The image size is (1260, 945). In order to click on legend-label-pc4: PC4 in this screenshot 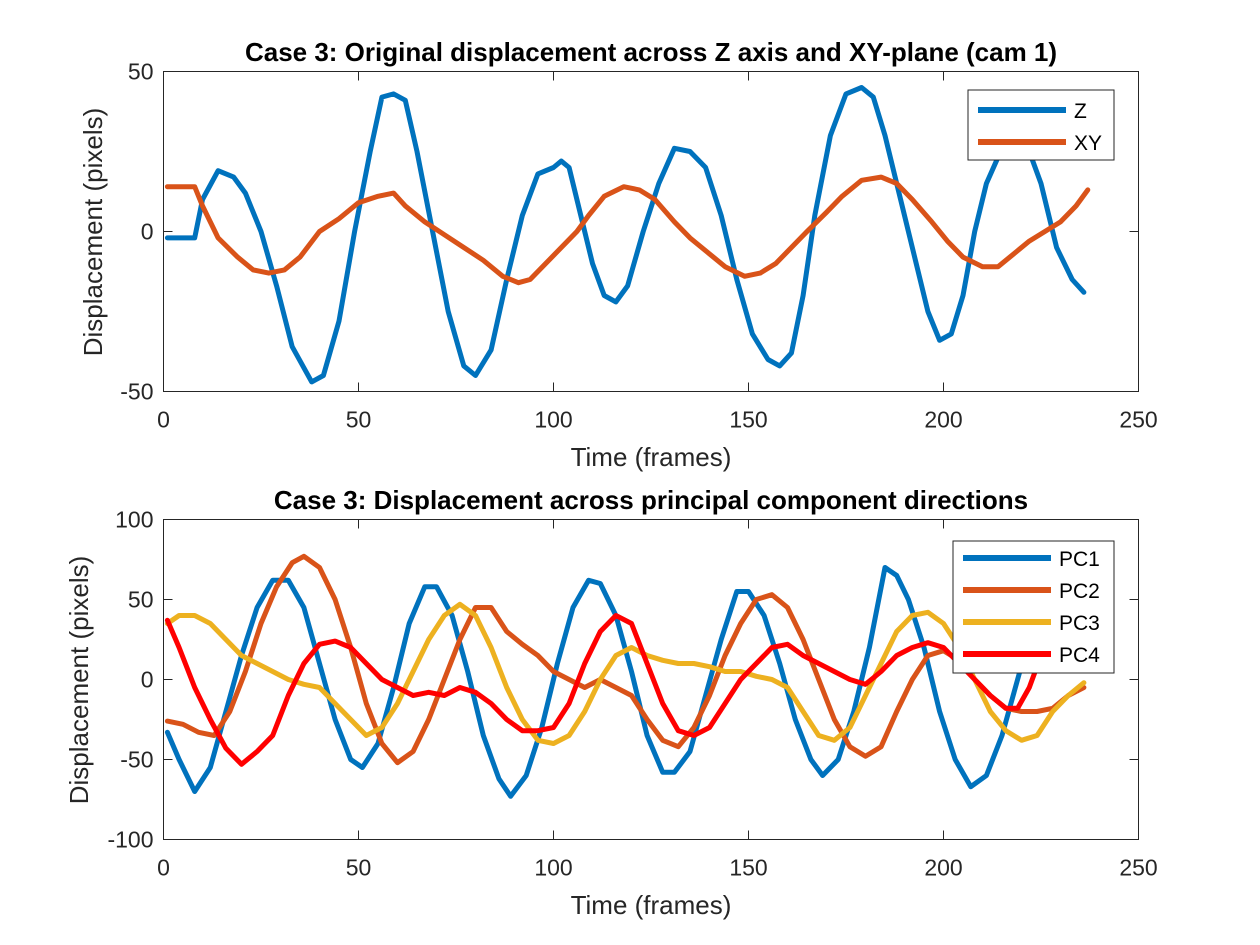, I will do `click(1079, 655)`.